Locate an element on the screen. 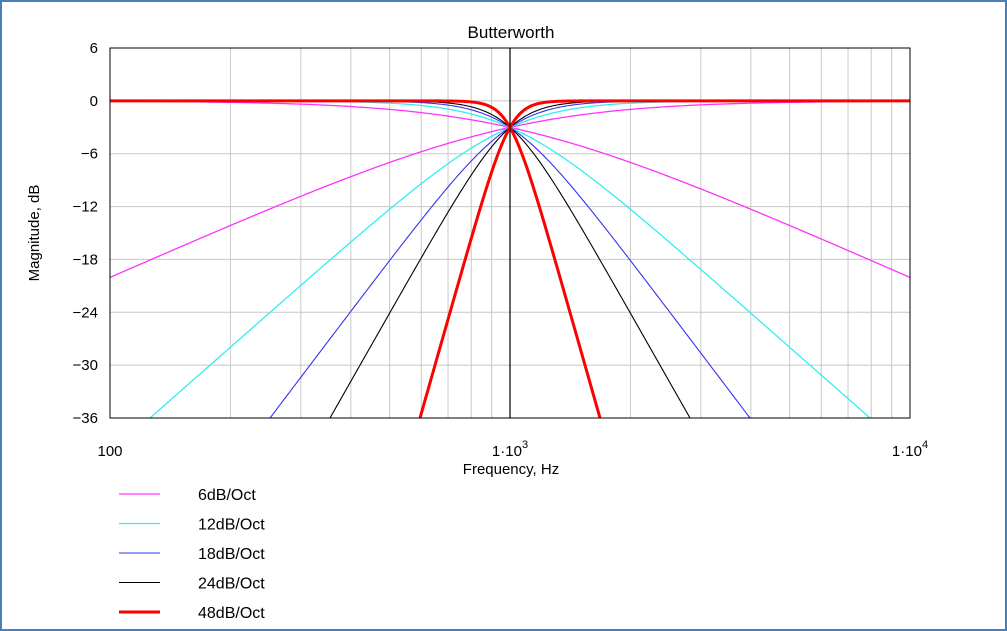 The image size is (1007, 631). x-axis-ticks: 100 1·10³ 1·10⁴ is located at coordinates (512, 449).